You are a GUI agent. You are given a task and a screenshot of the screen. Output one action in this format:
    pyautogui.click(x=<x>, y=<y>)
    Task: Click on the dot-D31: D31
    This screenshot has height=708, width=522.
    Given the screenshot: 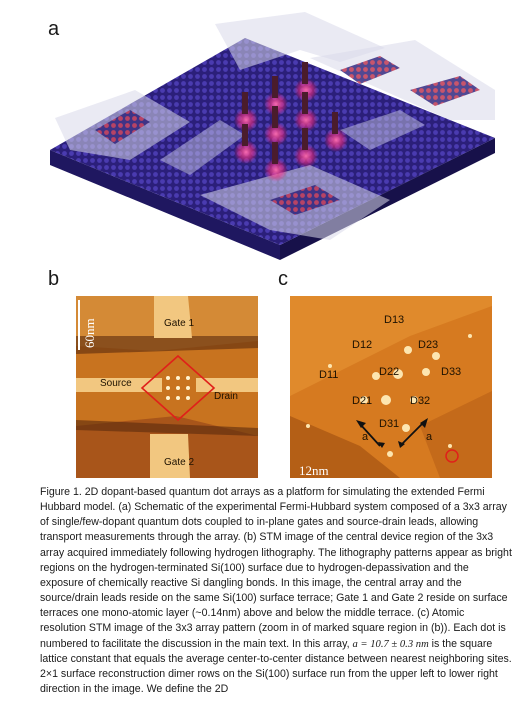 What is the action you would take?
    pyautogui.click(x=389, y=424)
    